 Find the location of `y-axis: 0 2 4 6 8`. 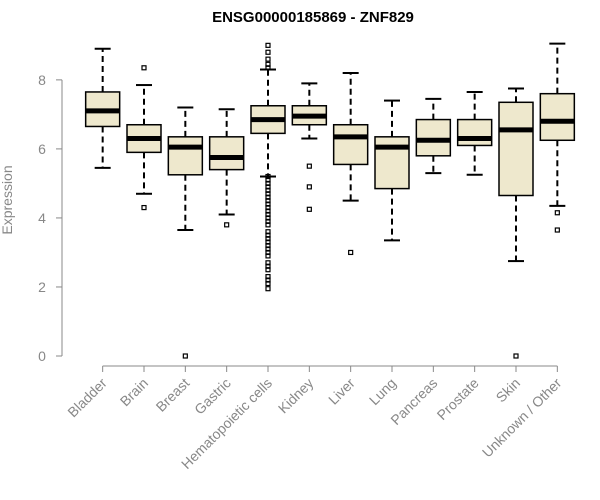

y-axis: 0 2 4 6 8 is located at coordinates (50, 218).